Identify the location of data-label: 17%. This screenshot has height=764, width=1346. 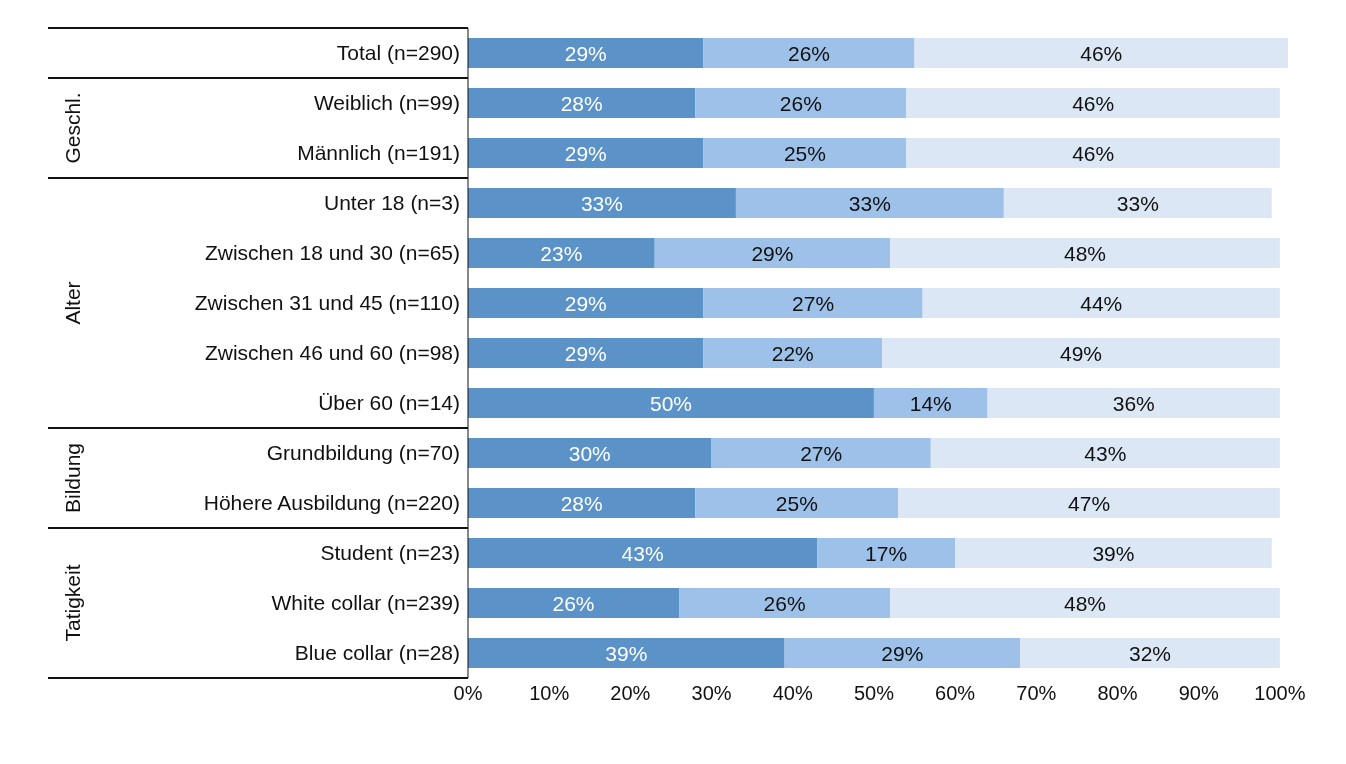
(886, 553).